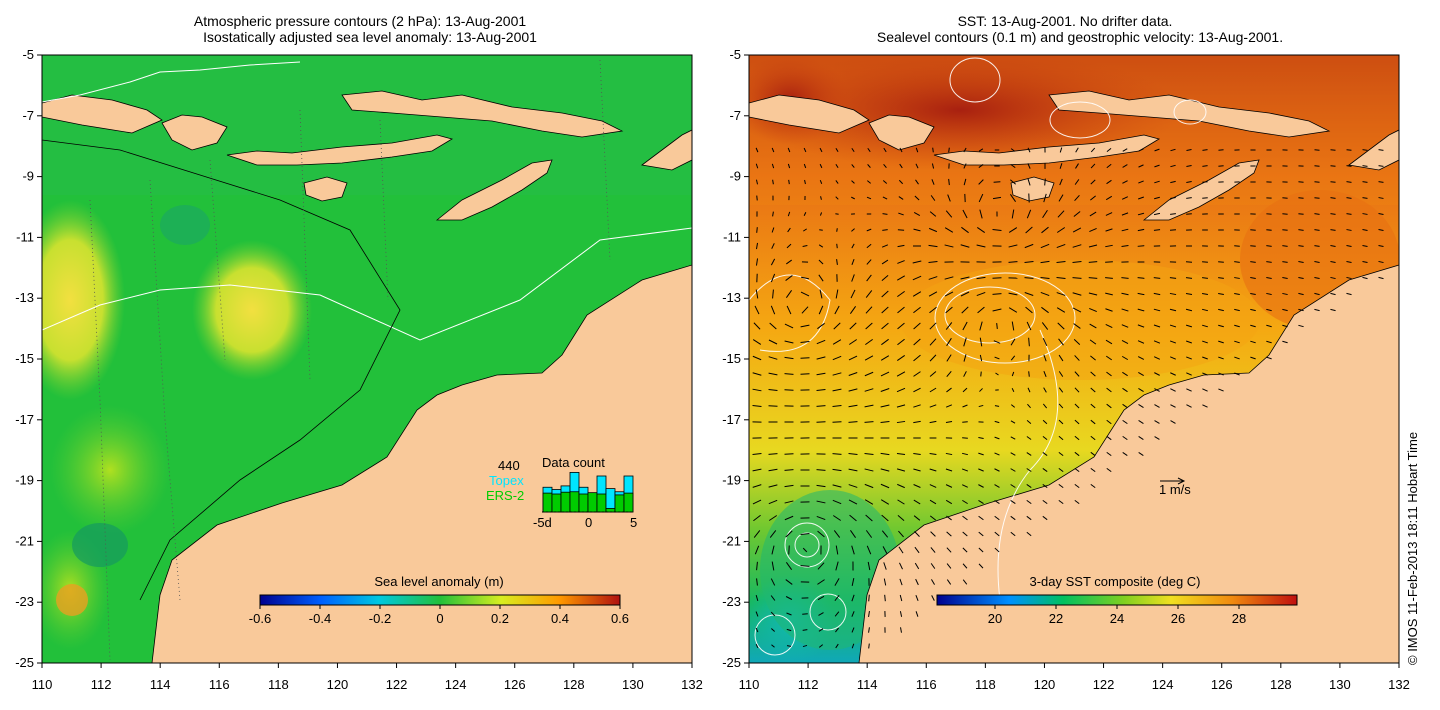  I want to click on right-x-tick-label: 132, so click(1399, 684).